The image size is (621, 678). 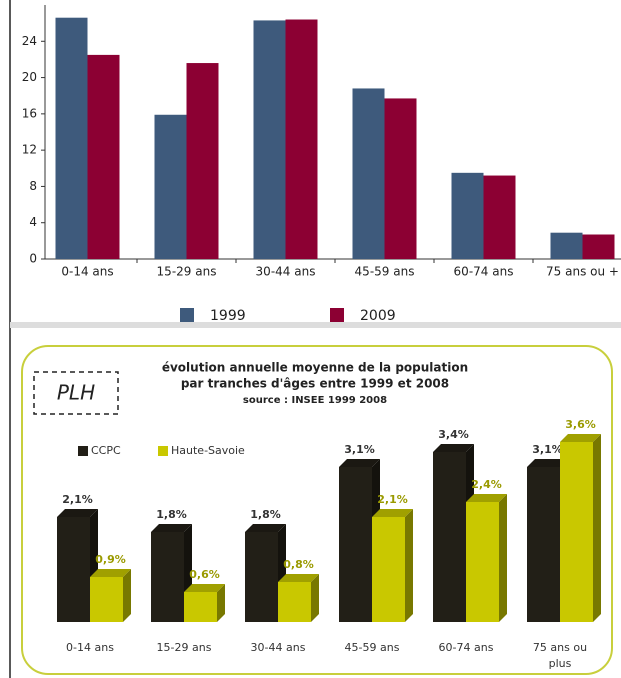 What do you see at coordinates (33, 186) in the screenshot?
I see `y-tick-label: 8` at bounding box center [33, 186].